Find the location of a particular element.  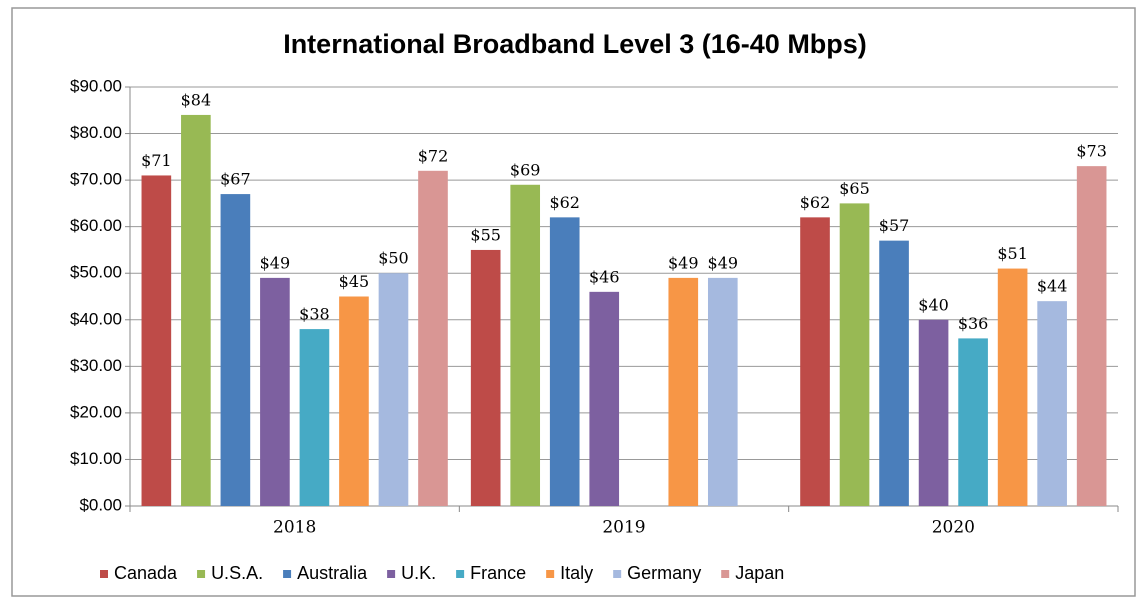

data-label: $73 is located at coordinates (1091, 151).